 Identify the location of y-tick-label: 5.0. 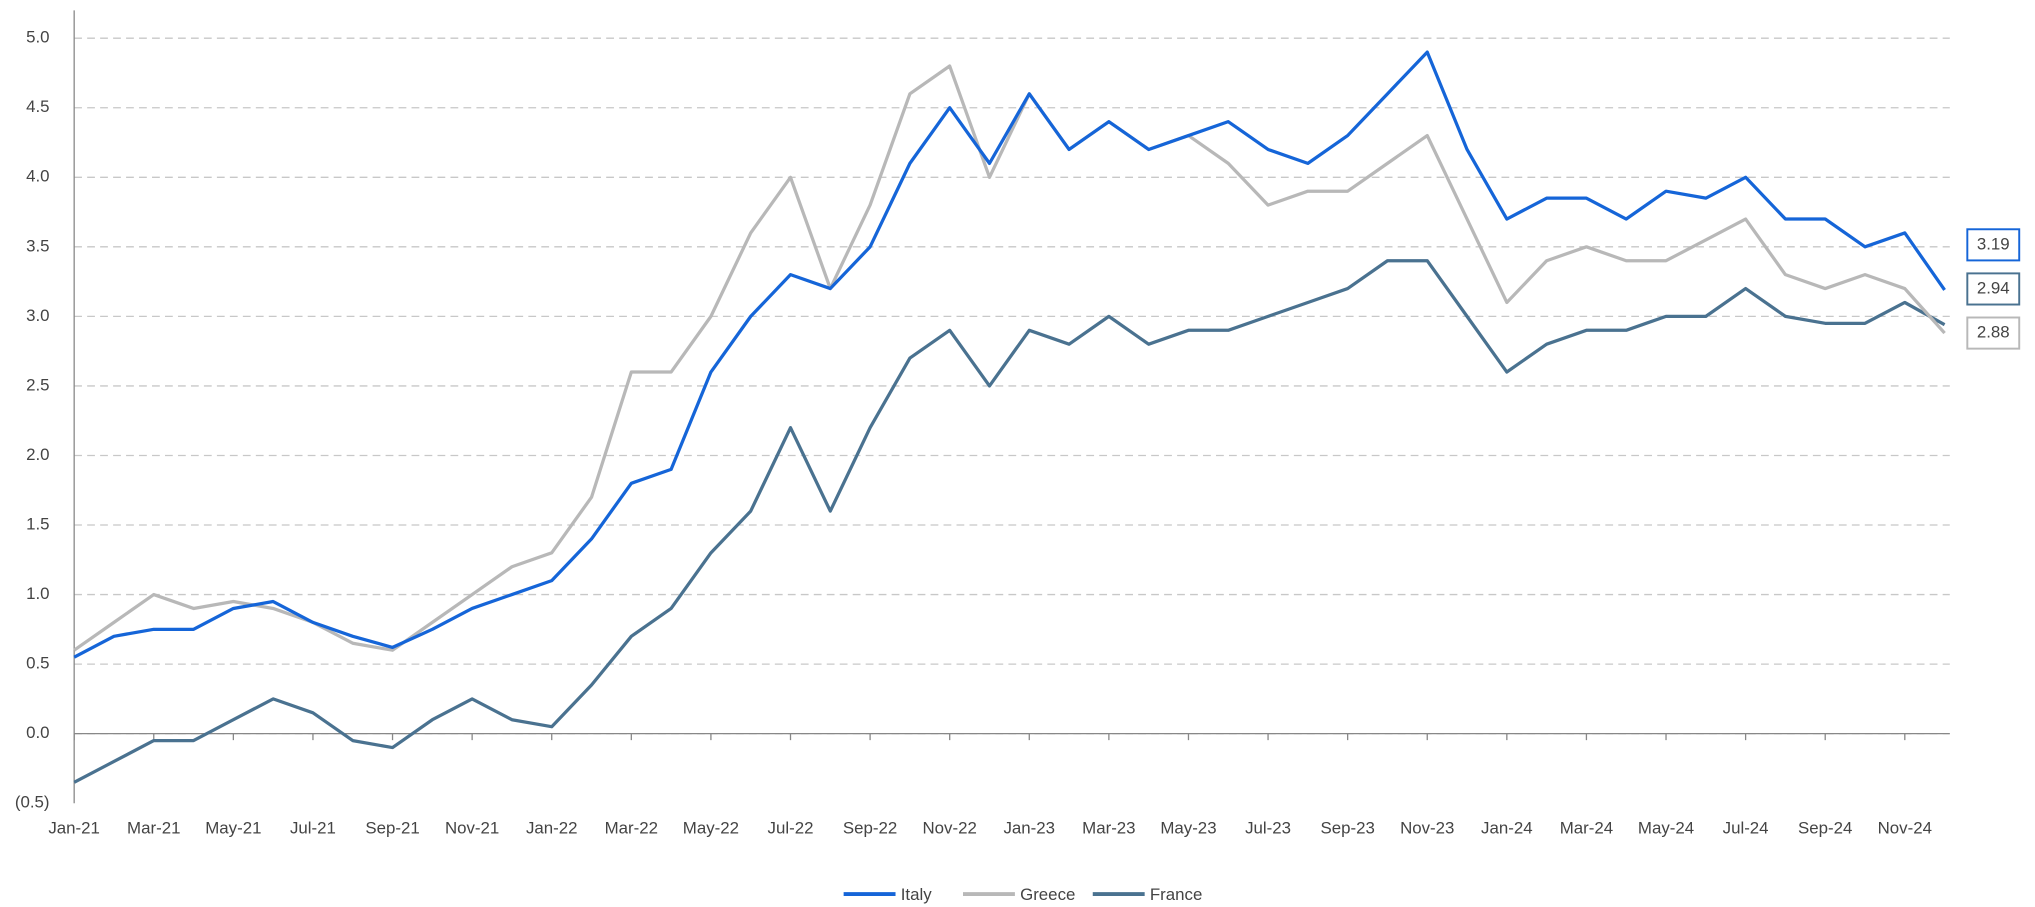
(37, 37).